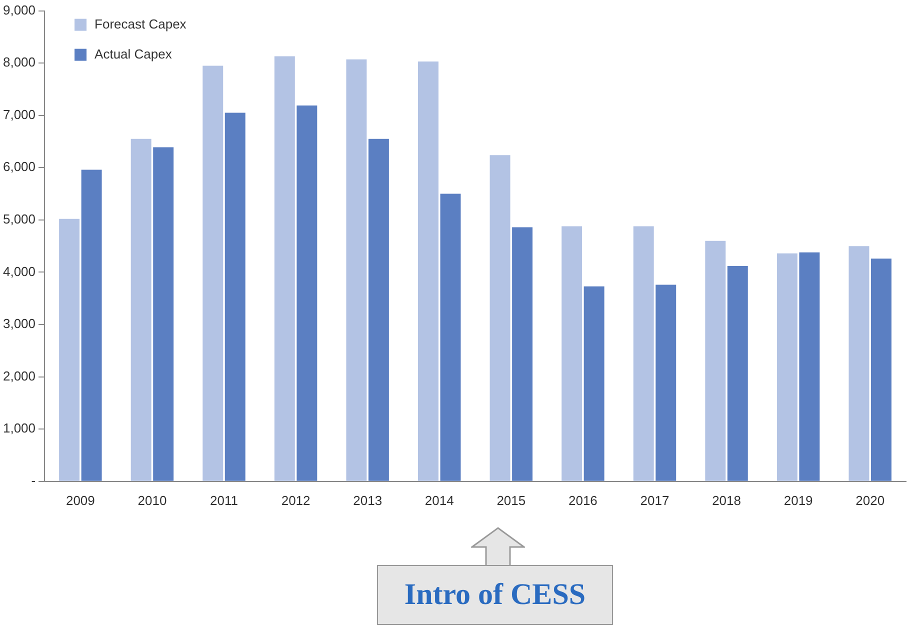 The height and width of the screenshot is (627, 914). I want to click on x-tick-label: 2019, so click(798, 500).